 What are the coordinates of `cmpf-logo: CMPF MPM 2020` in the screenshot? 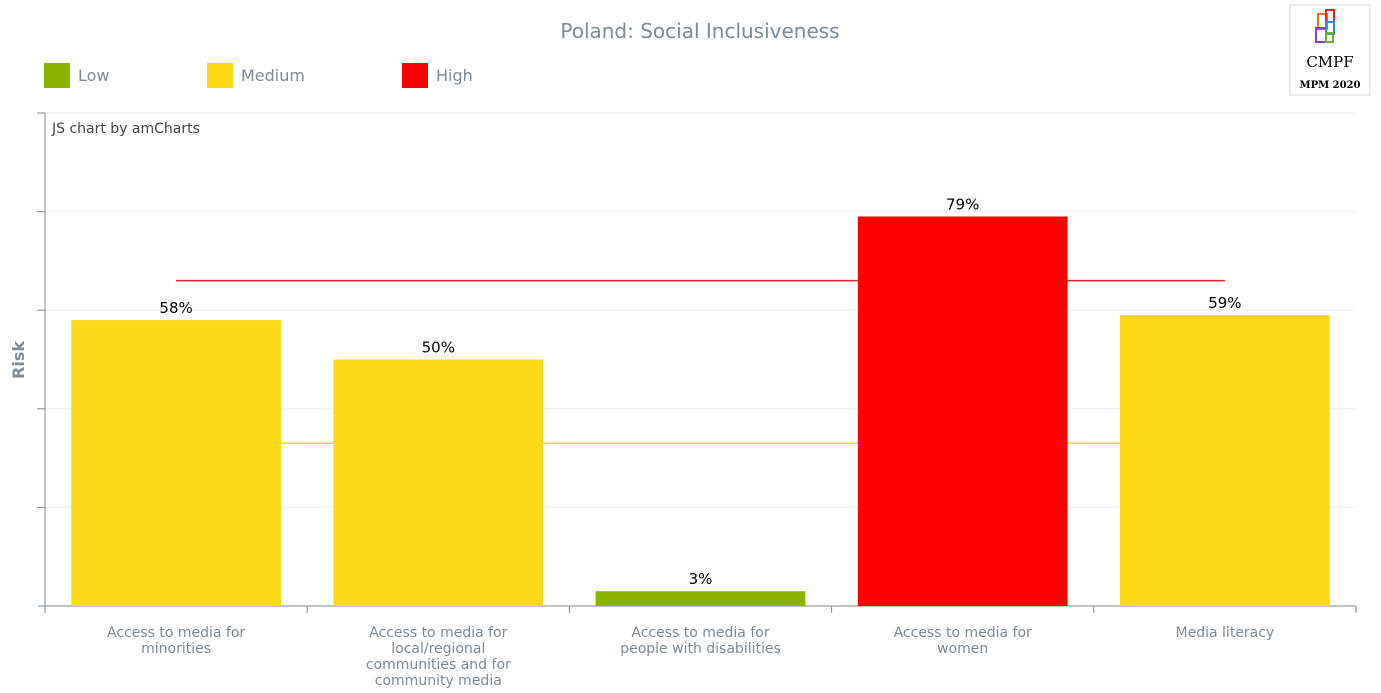 It's located at (1330, 50).